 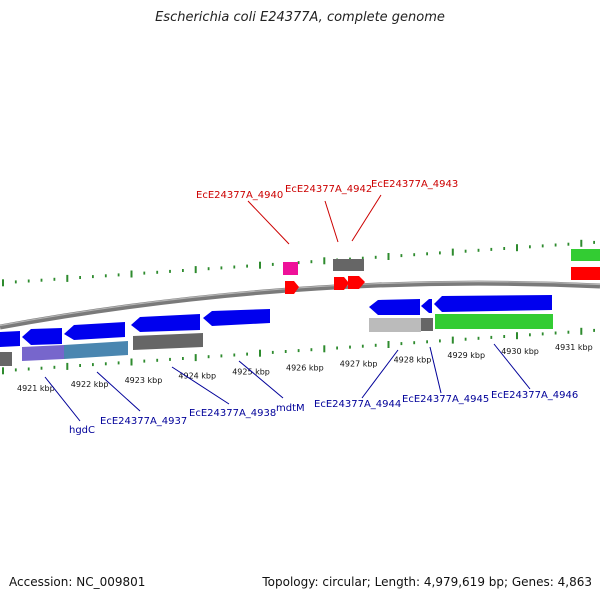 What do you see at coordinates (232, 413) in the screenshot?
I see `gene-label-4938: EcE24377A_4938` at bounding box center [232, 413].